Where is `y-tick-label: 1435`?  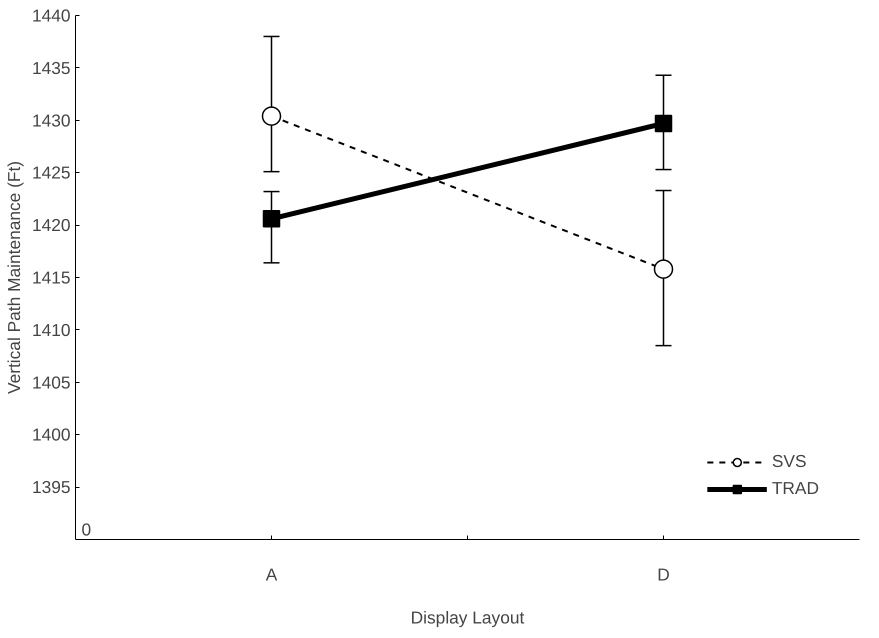
y-tick-label: 1435 is located at coordinates (51, 68).